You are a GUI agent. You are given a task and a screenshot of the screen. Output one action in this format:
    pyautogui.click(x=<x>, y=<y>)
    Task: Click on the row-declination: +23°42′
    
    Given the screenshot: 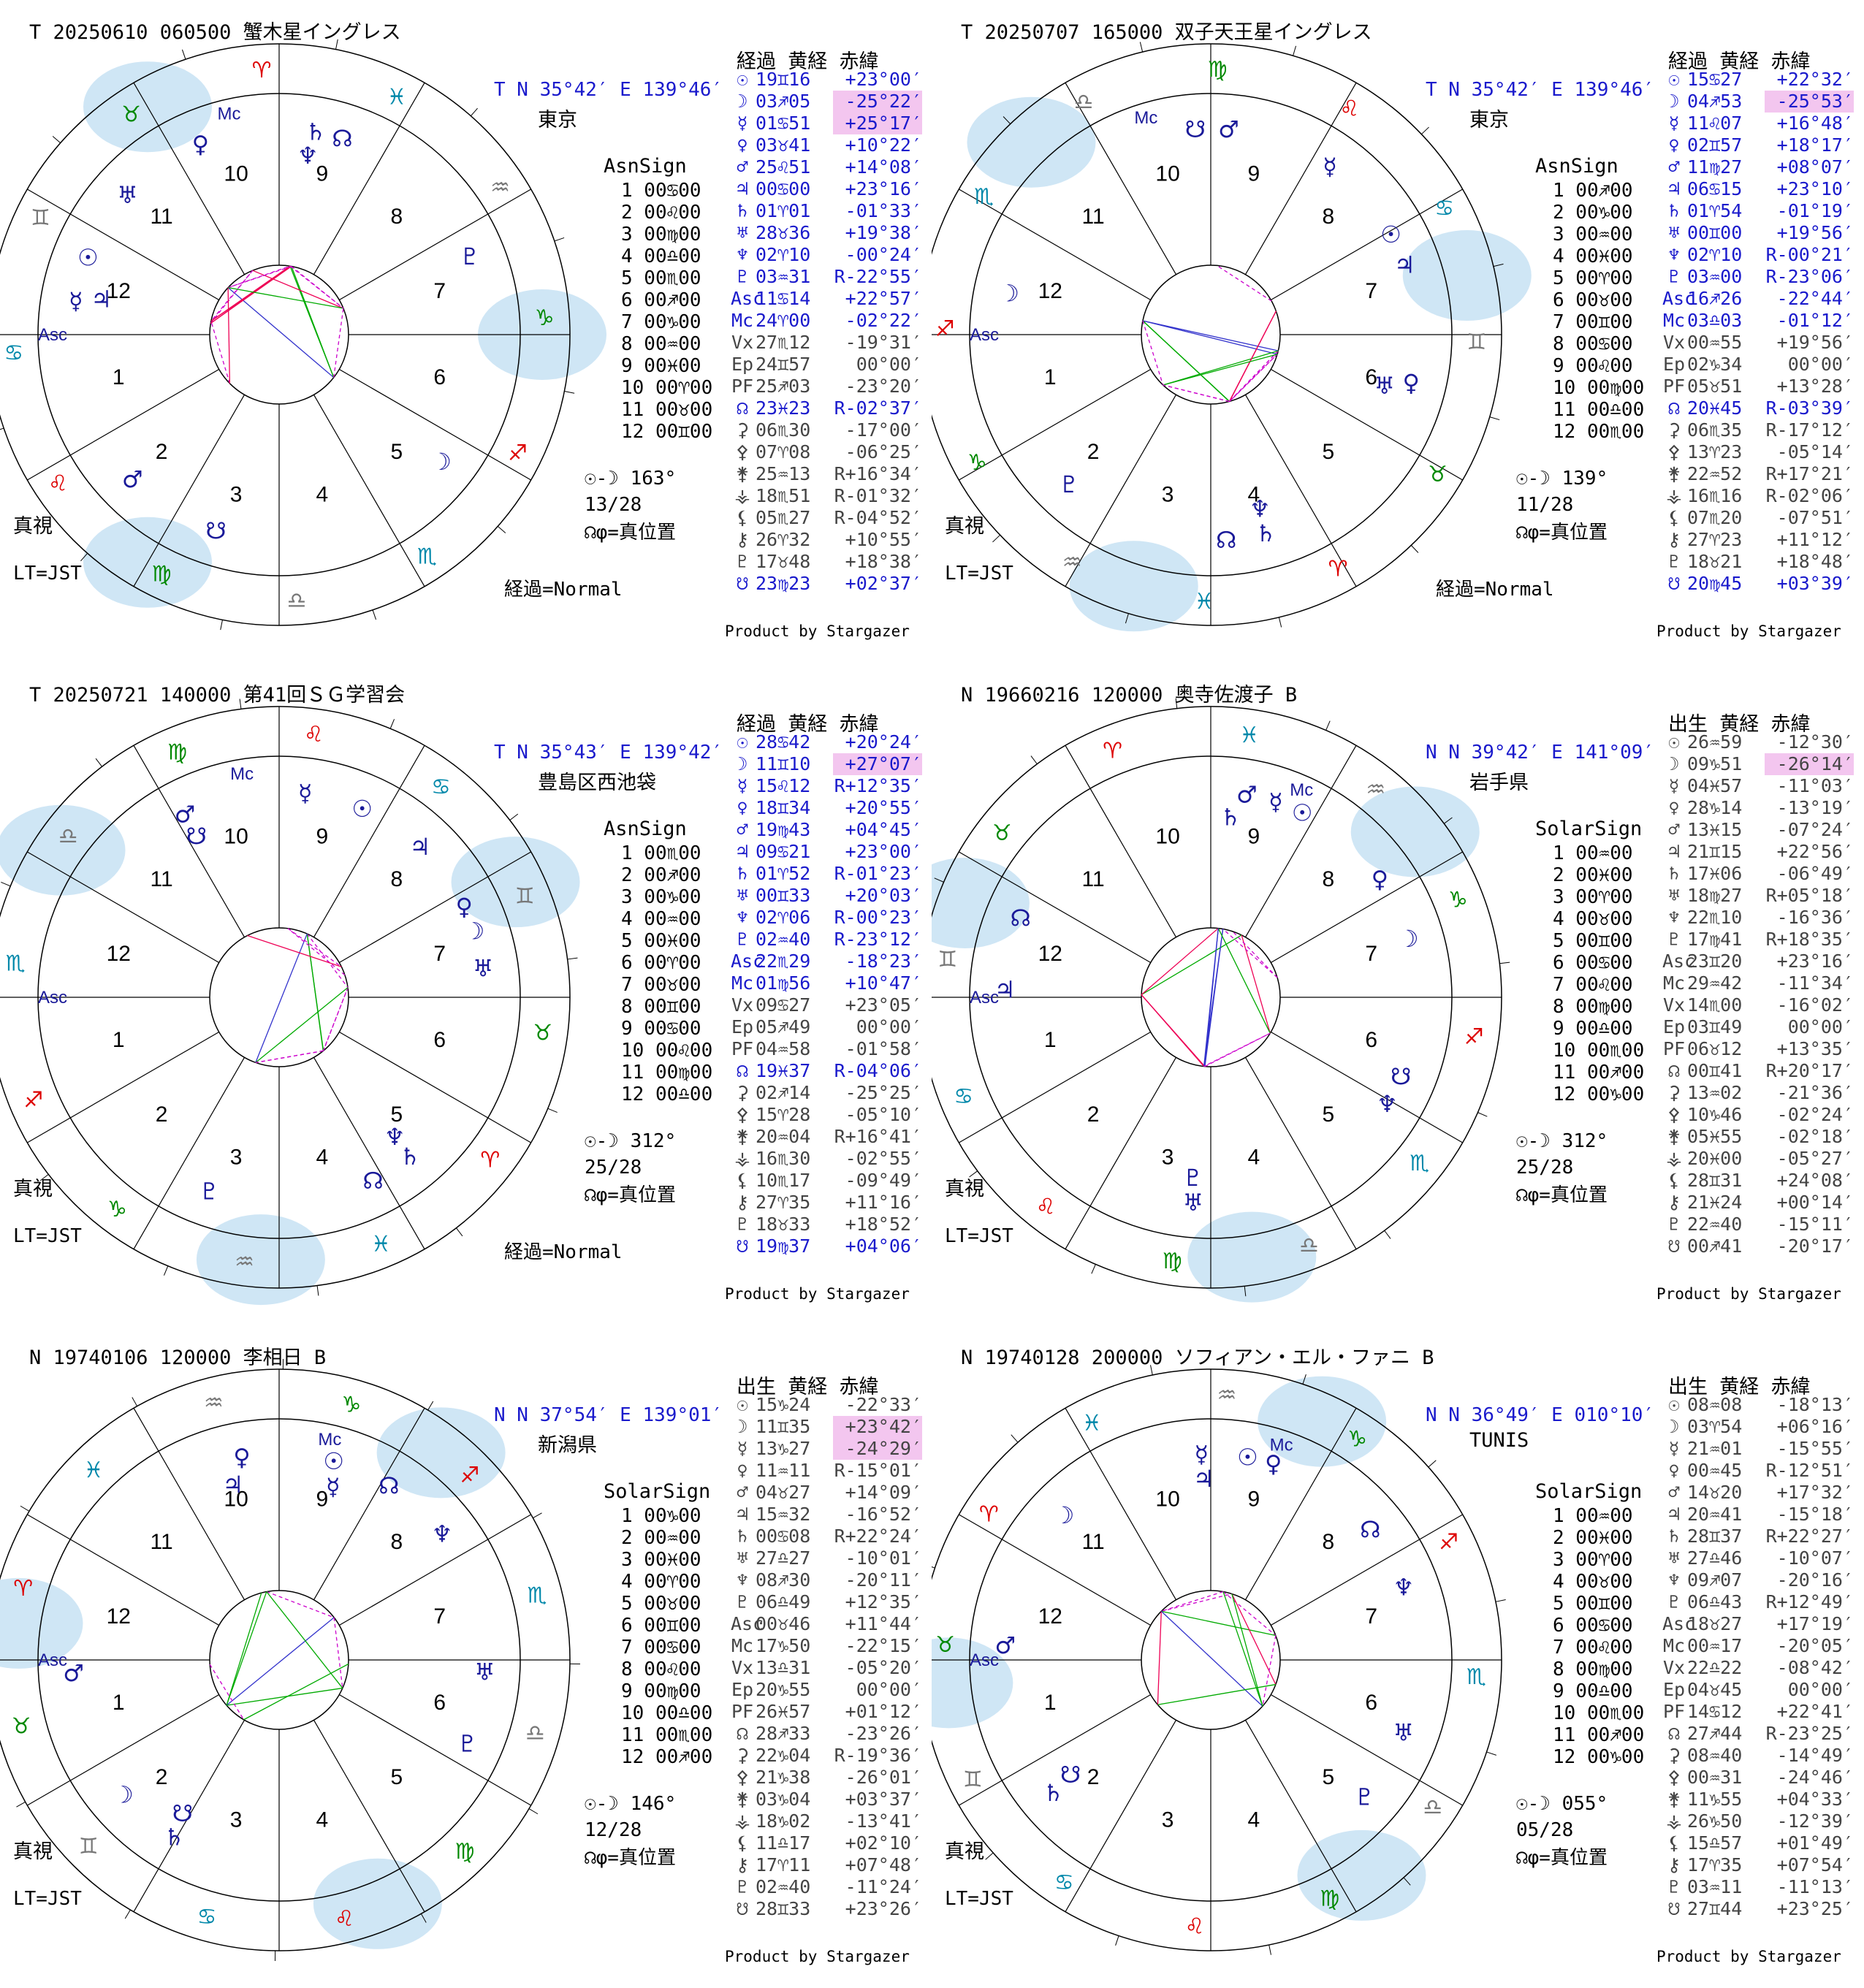 What is the action you would take?
    pyautogui.click(x=877, y=1427)
    